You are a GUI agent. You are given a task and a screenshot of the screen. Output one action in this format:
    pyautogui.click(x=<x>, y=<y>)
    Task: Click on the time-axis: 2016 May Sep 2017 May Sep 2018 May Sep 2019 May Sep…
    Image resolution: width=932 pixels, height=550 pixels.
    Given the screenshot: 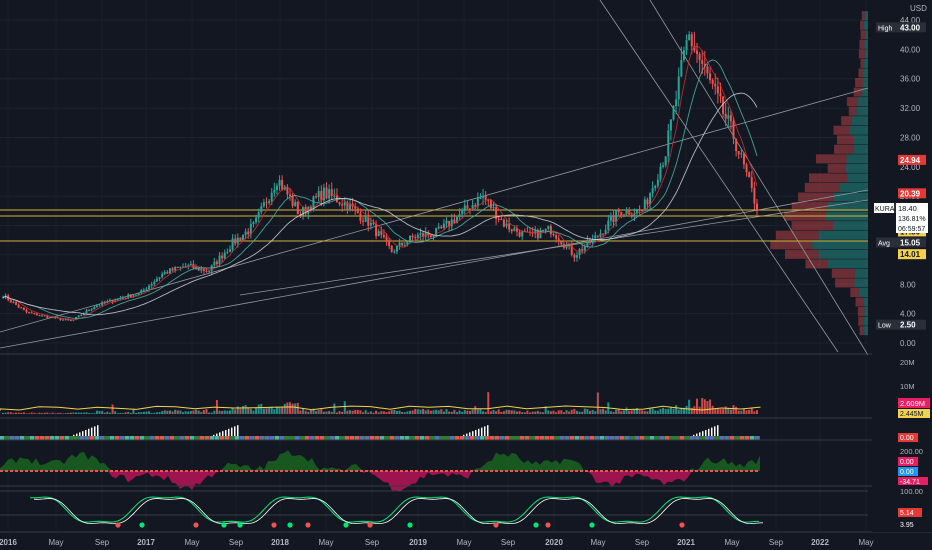 What is the action you would take?
    pyautogui.click(x=466, y=541)
    